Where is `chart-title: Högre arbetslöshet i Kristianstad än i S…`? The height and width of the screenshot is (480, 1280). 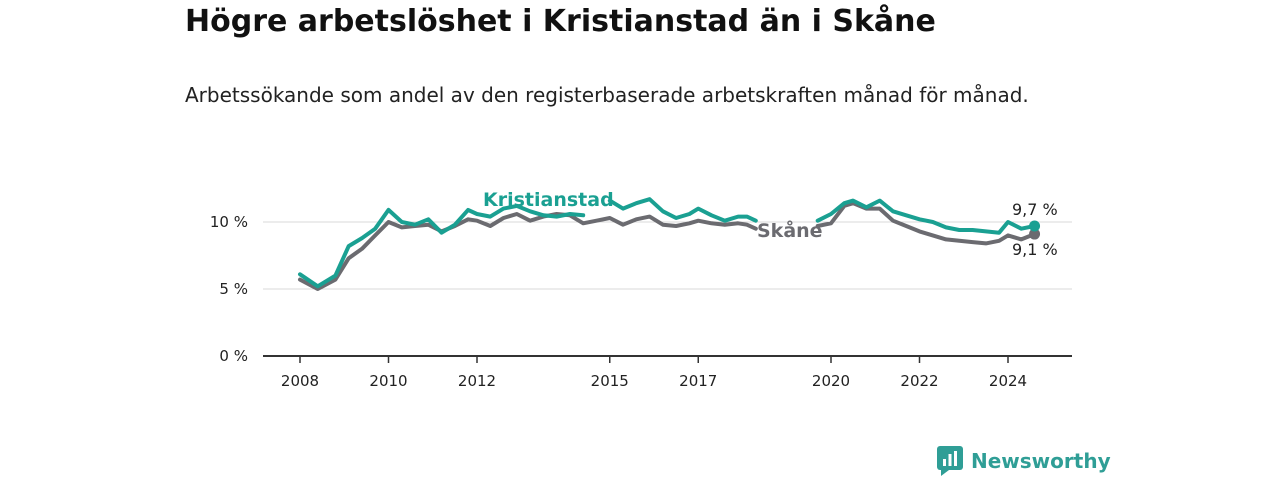
chart-title: Högre arbetslöshet i Kristianstad än i S… is located at coordinates (560, 21).